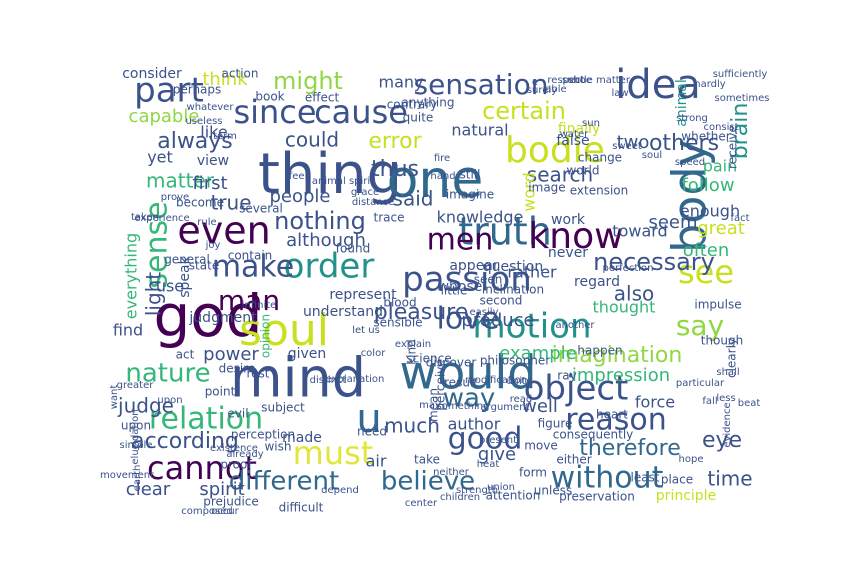 This screenshot has width=864, height=576. I want to click on word-second: second, so click(501, 301).